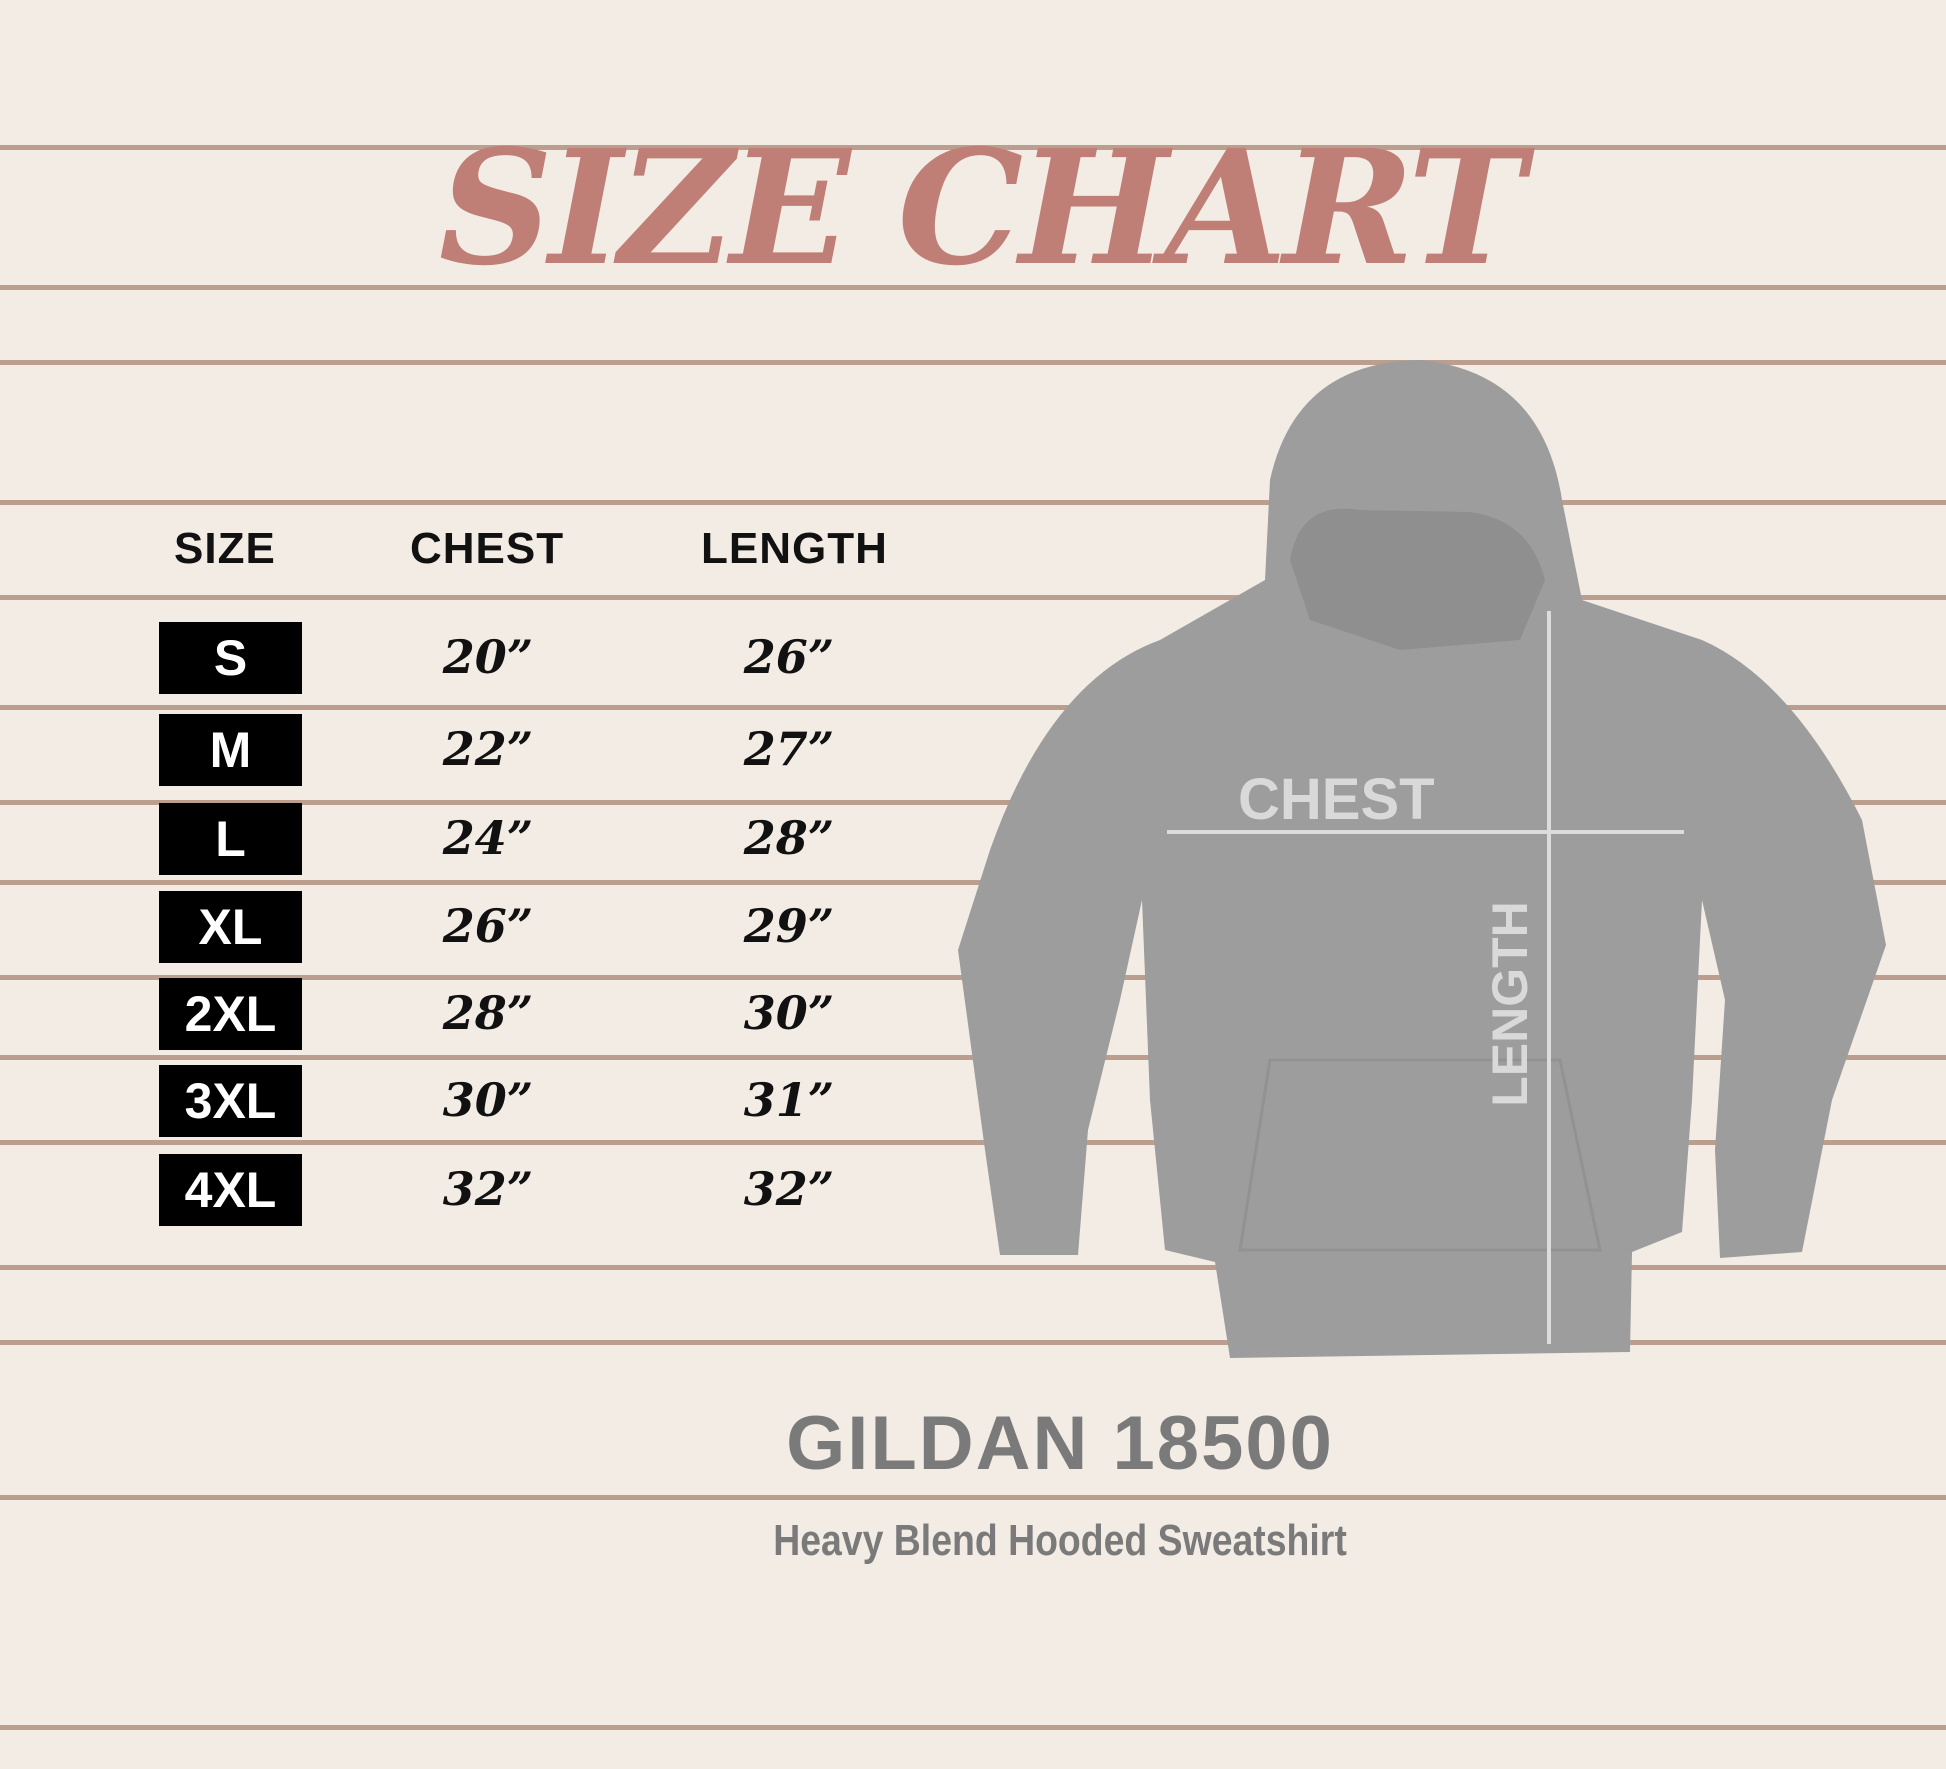 Image resolution: width=1946 pixels, height=1769 pixels. What do you see at coordinates (982, 208) in the screenshot?
I see `page-title: SIZE CHART` at bounding box center [982, 208].